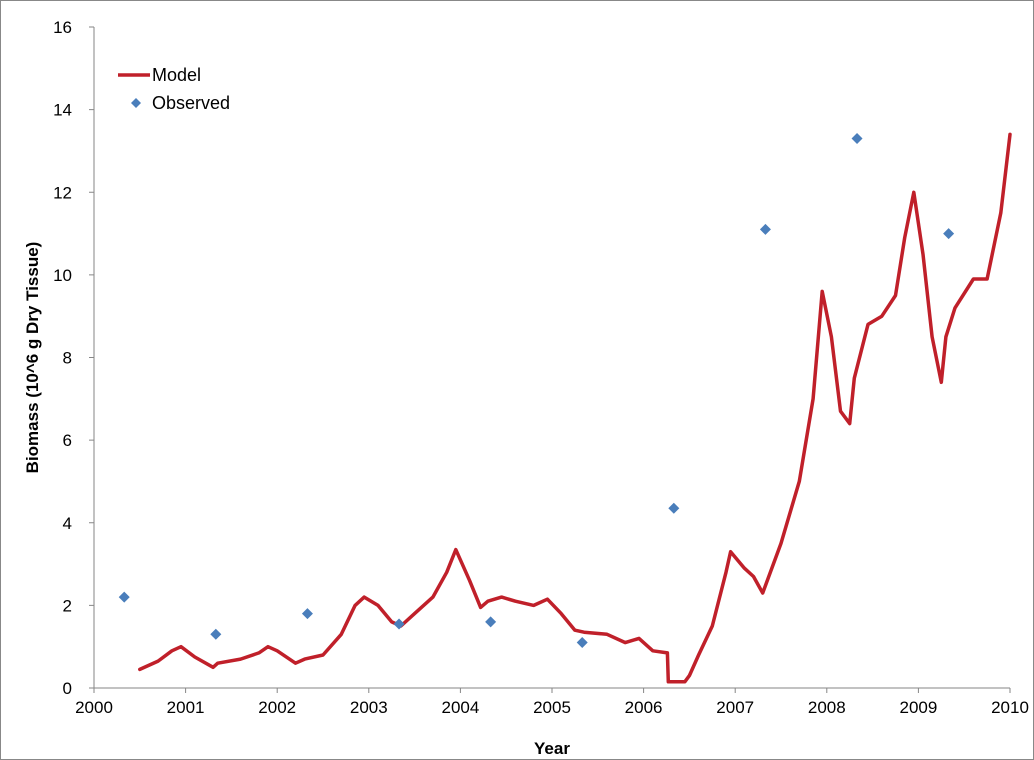 Image resolution: width=1034 pixels, height=760 pixels. I want to click on y-tick-label: 2, so click(67, 605).